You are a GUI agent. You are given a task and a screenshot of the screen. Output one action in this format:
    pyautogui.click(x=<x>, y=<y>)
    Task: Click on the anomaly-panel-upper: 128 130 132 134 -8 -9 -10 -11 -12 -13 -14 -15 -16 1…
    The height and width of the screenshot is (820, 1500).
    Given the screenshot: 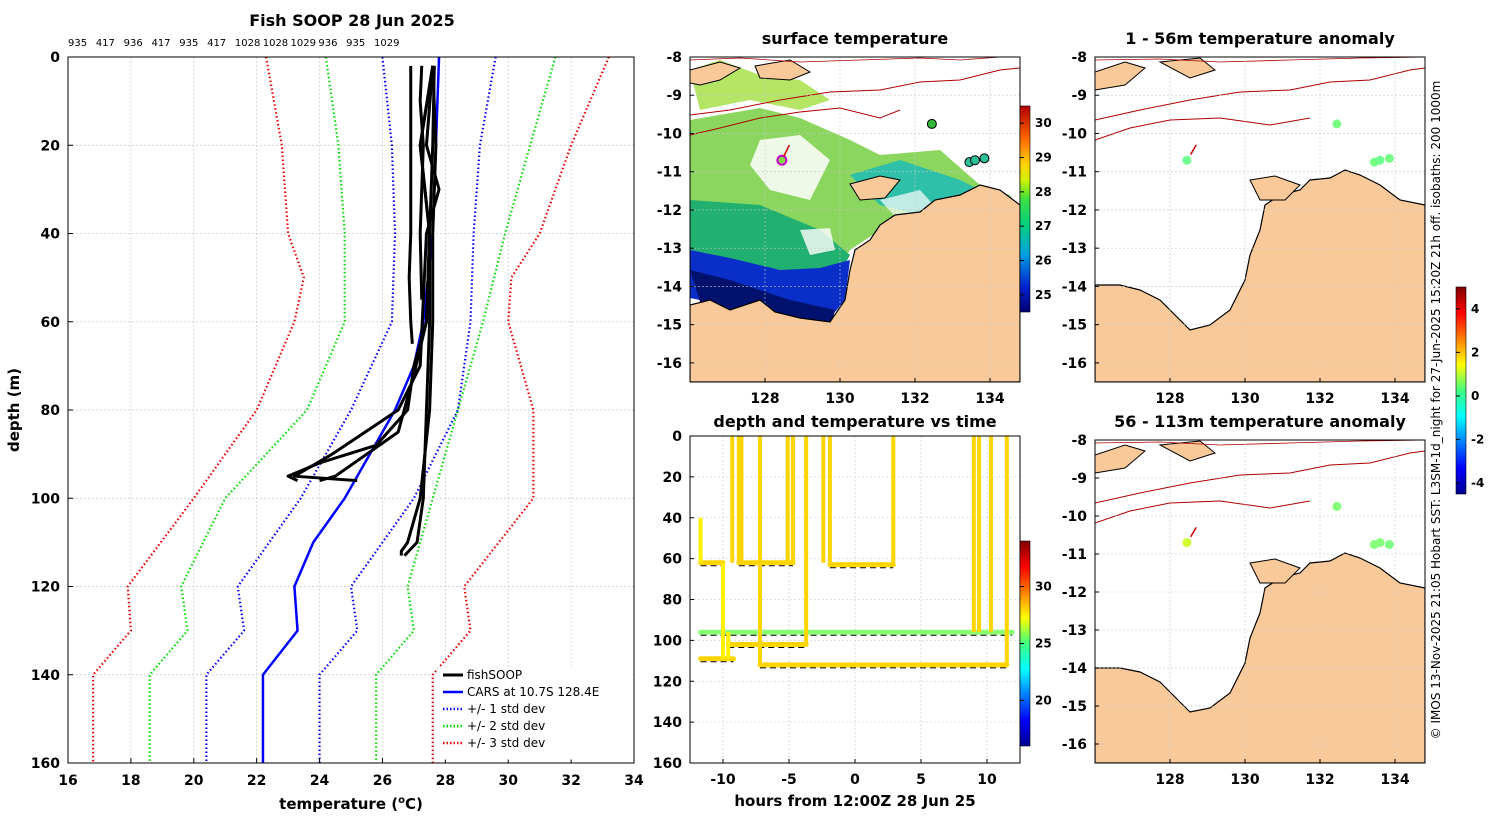 What is the action you would take?
    pyautogui.click(x=1244, y=218)
    